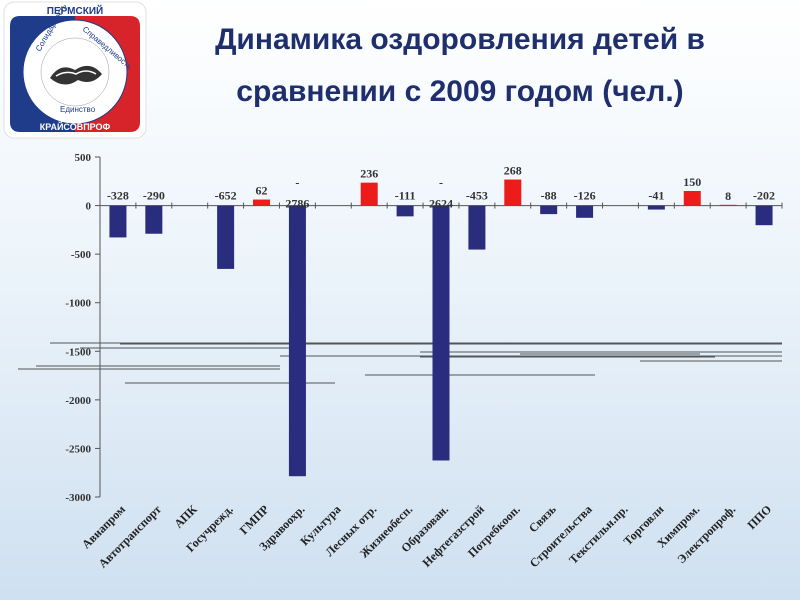  I want to click on decorative-lines, so click(400, 363).